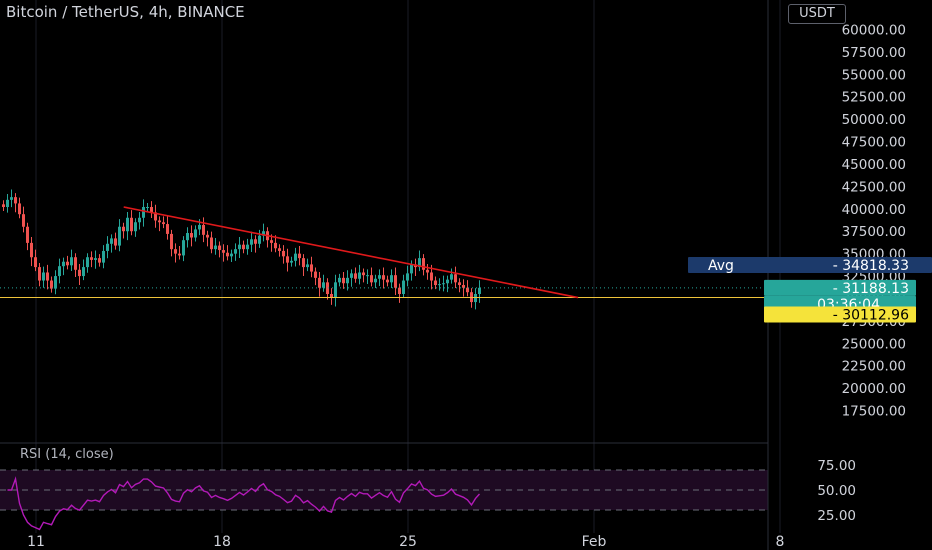 The width and height of the screenshot is (932, 550). What do you see at coordinates (351, 252) in the screenshot?
I see `trendline` at bounding box center [351, 252].